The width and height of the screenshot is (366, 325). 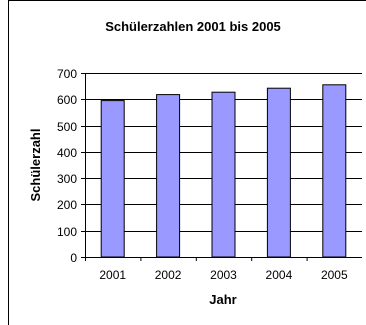 What do you see at coordinates (67, 179) in the screenshot?
I see `y-tick-label-300: 300` at bounding box center [67, 179].